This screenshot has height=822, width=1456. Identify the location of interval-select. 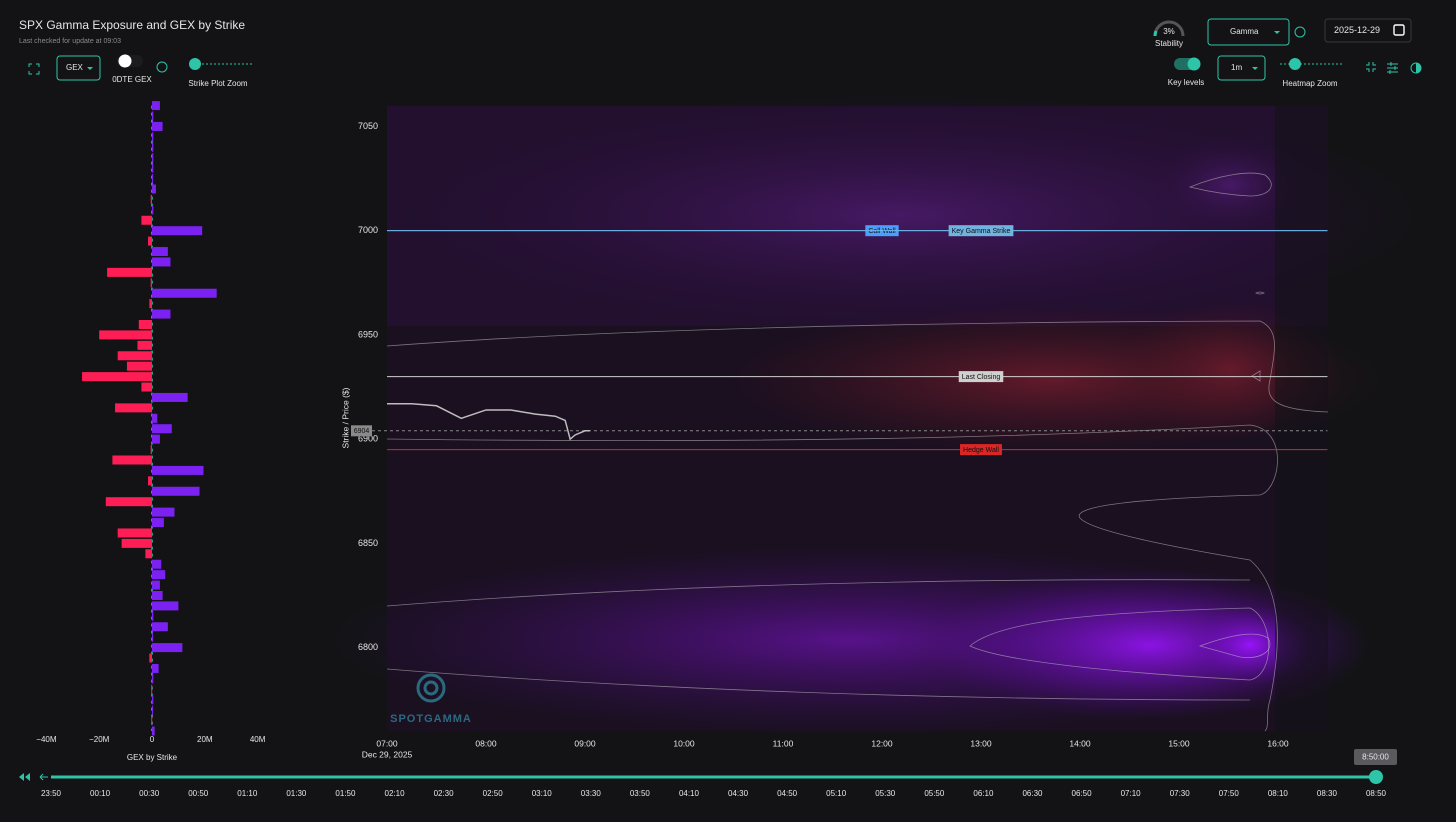
(1241, 68).